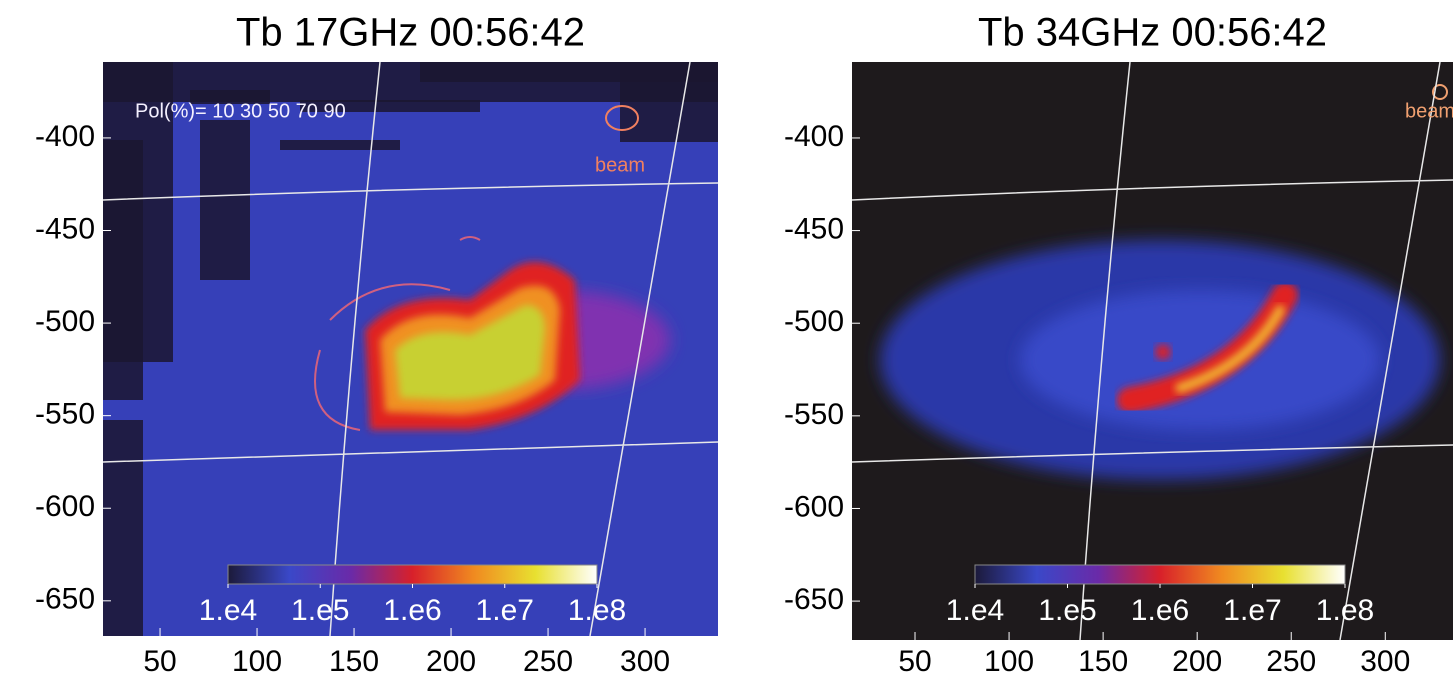 The height and width of the screenshot is (688, 1453). I want to click on chart-title: Tb 34GHz 00:56:42, so click(1152, 33).